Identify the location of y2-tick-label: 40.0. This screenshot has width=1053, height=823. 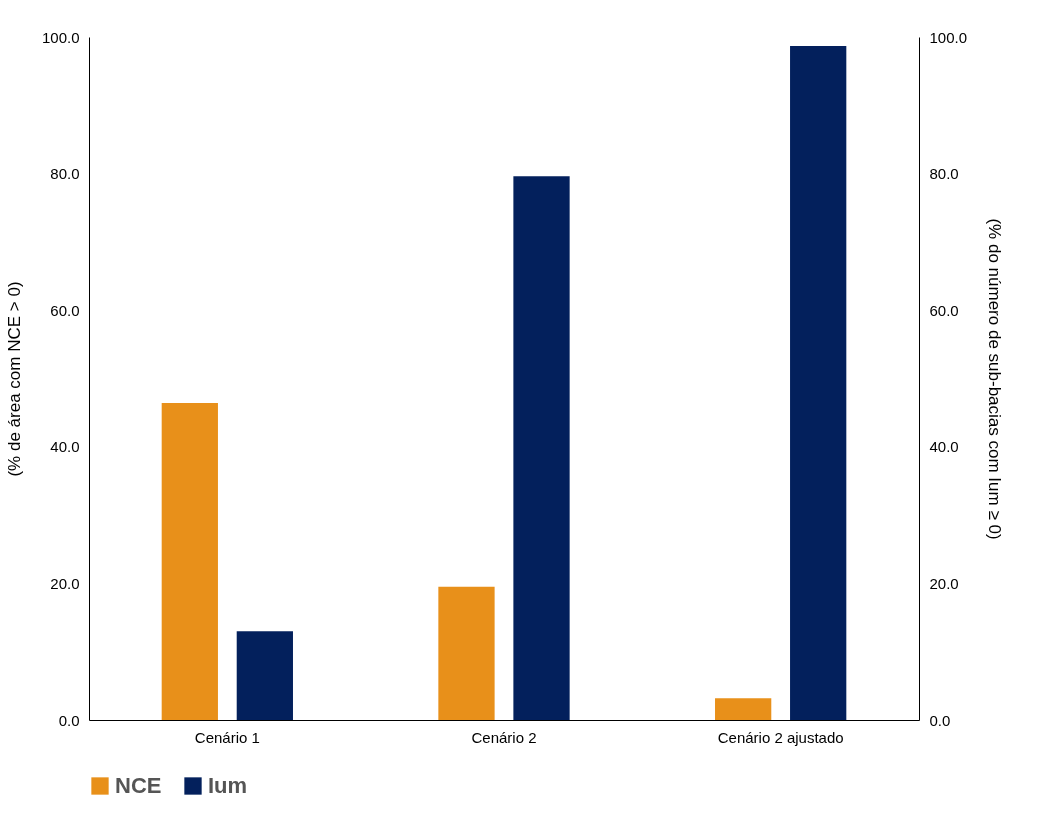
(944, 447).